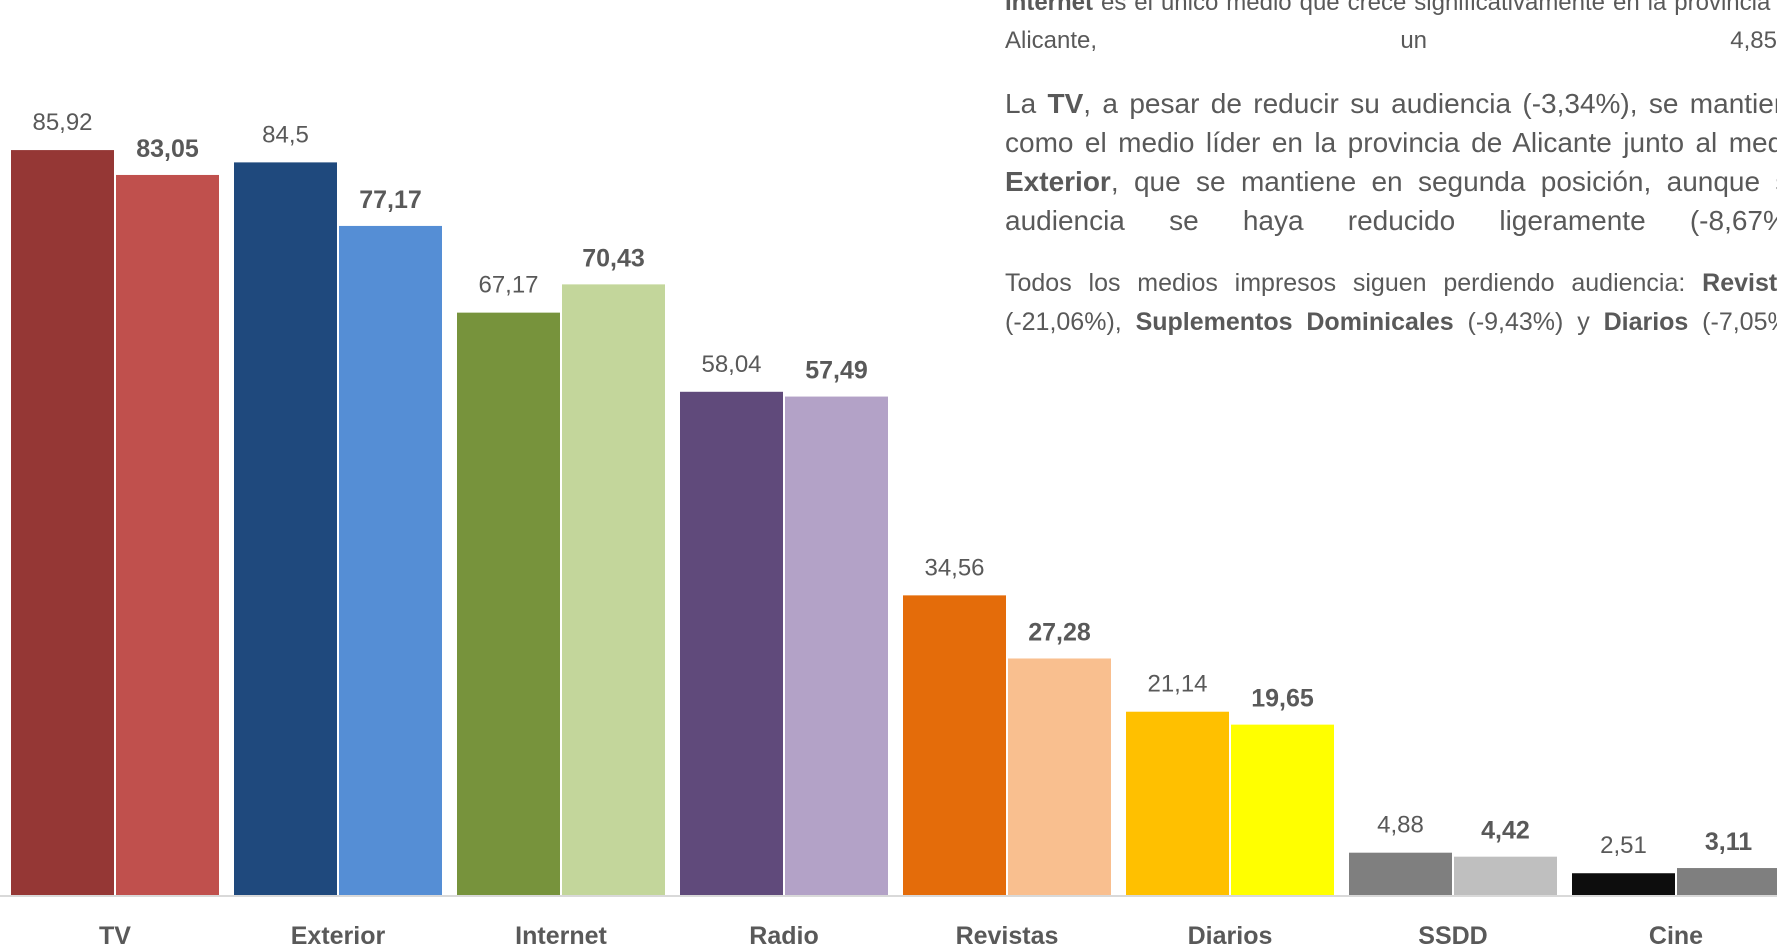 The width and height of the screenshot is (1777, 948). What do you see at coordinates (390, 560) in the screenshot?
I see `bar-exterior-current` at bounding box center [390, 560].